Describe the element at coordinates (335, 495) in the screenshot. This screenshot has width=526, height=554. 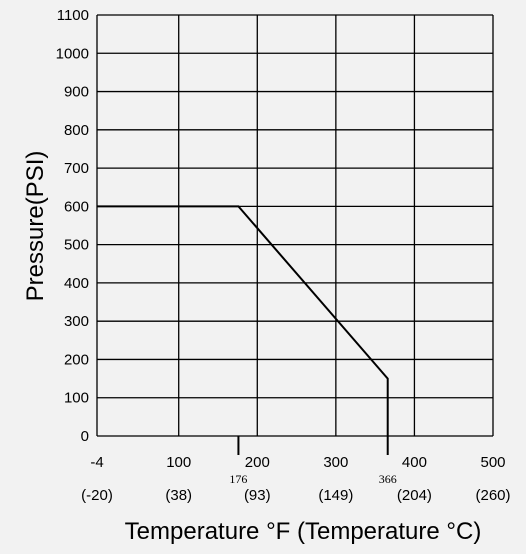
I see `x-tick-label-c: (149)` at that location.